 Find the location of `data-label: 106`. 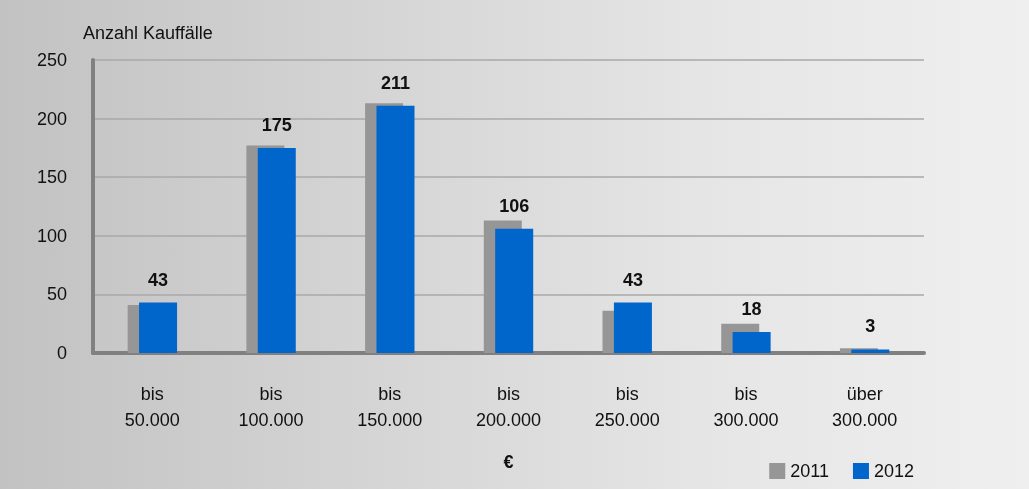

data-label: 106 is located at coordinates (514, 205).